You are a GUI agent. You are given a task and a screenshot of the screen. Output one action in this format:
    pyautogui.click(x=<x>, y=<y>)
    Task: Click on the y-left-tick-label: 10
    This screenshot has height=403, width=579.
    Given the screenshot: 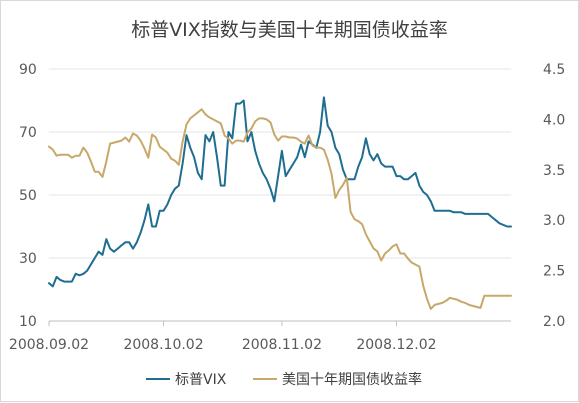 What is the action you would take?
    pyautogui.click(x=28, y=322)
    